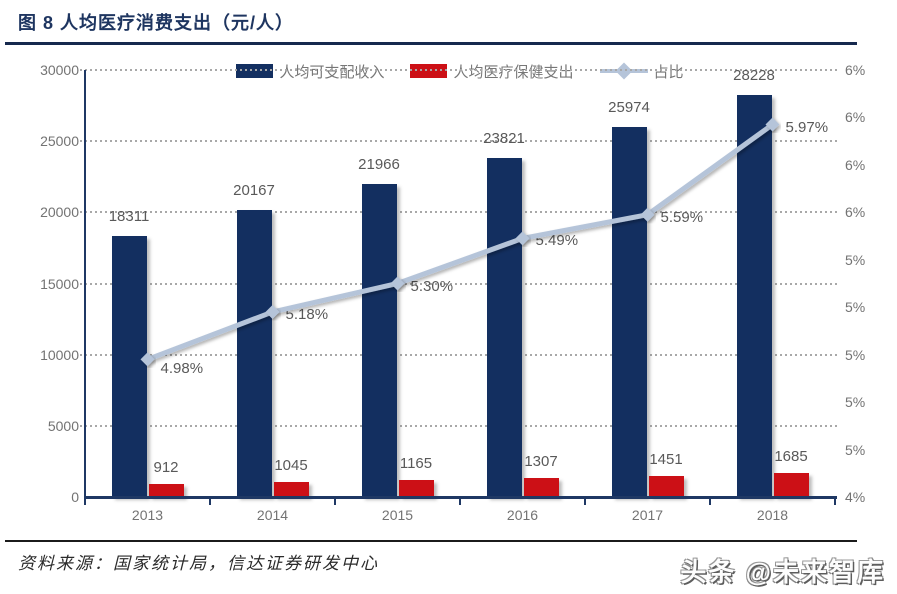  I want to click on x-axis-category-label: 2013, so click(147, 515).